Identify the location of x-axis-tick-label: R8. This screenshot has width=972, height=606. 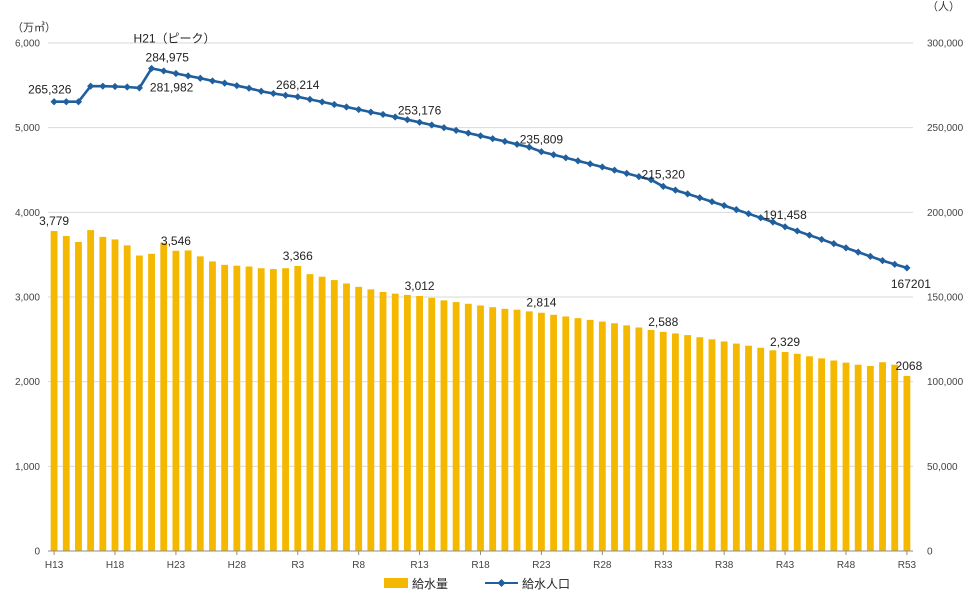
(358, 565).